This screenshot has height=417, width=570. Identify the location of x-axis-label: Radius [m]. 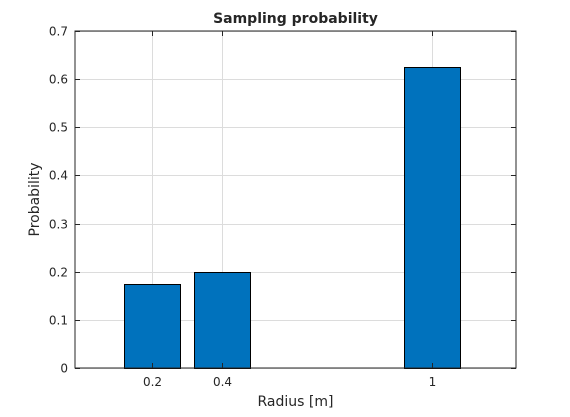
(296, 402).